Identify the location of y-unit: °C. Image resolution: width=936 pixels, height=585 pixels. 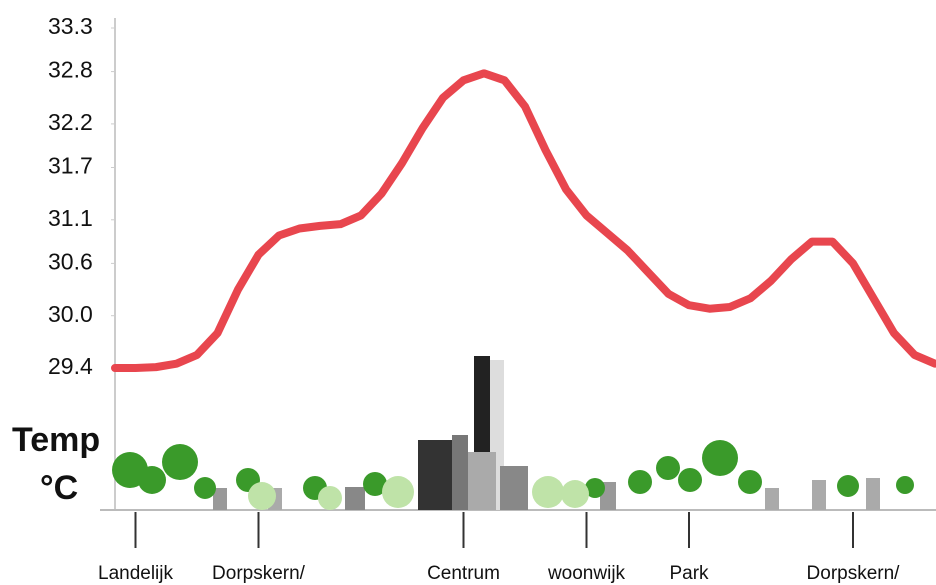
(59, 488).